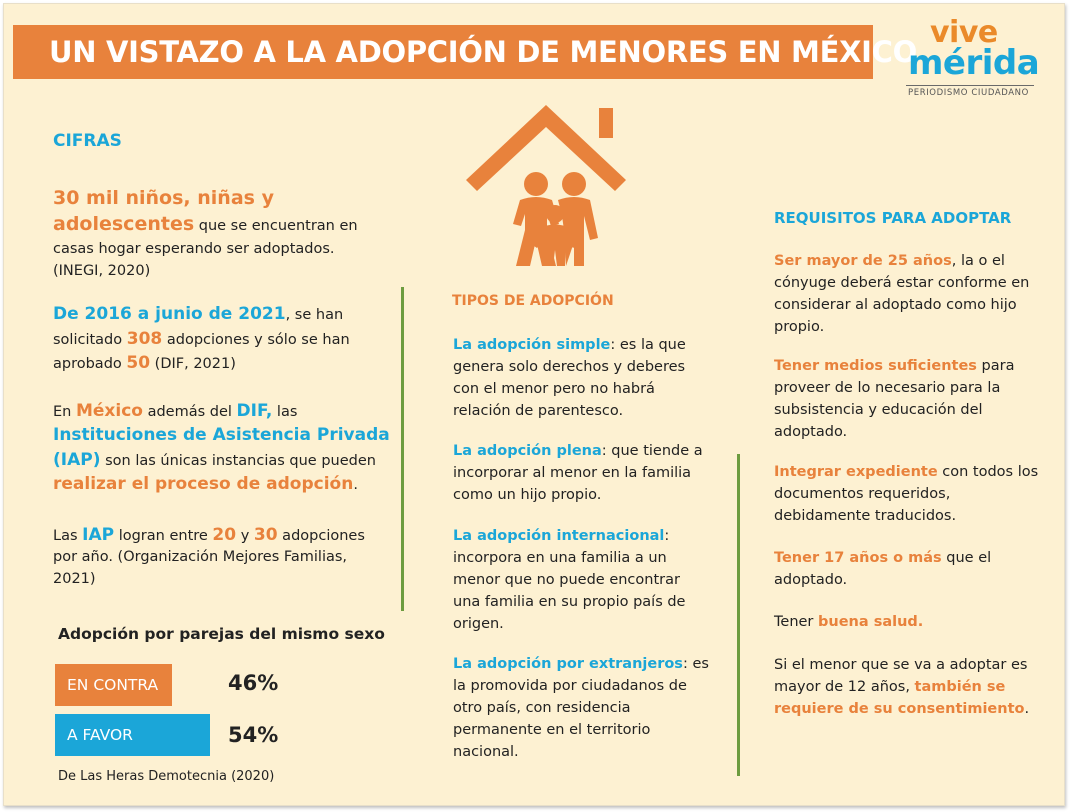 The width and height of the screenshot is (1070, 812). I want to click on tipo-4-line1: La adopción por extranjeros: es, so click(581, 664).